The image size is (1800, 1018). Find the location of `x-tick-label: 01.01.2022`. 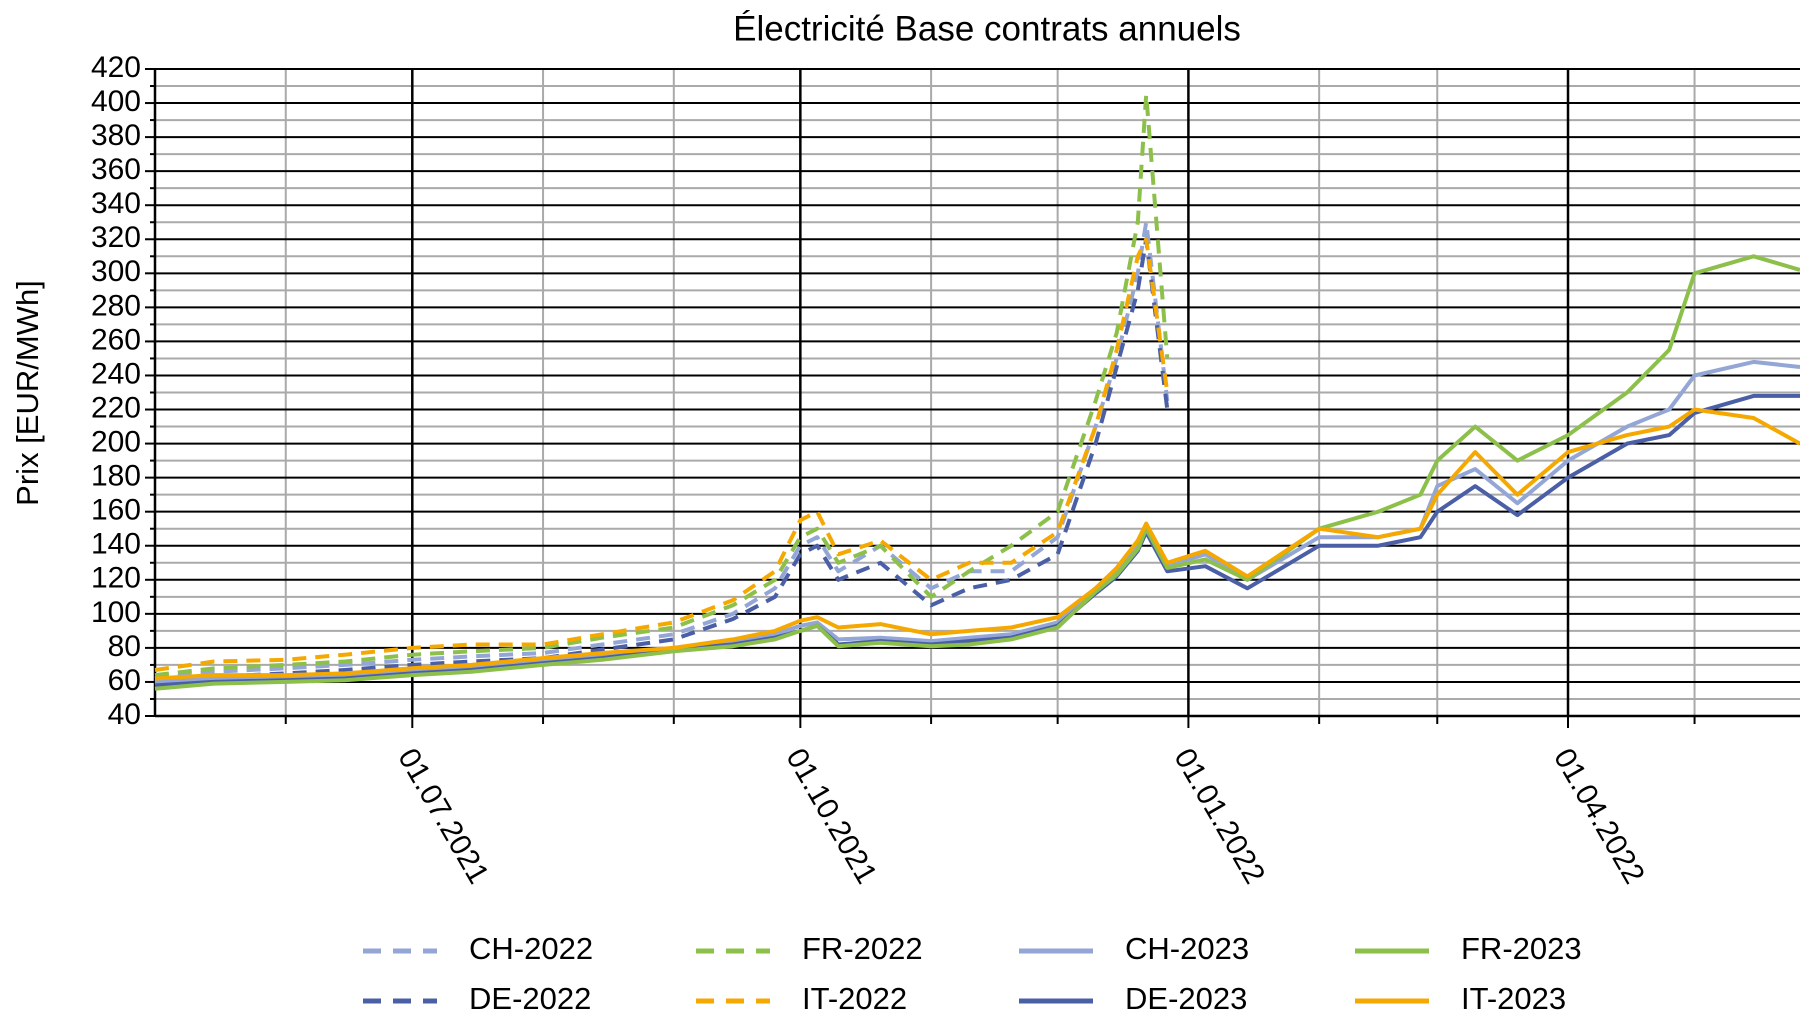

x-tick-label: 01.01.2022 is located at coordinates (1219, 816).